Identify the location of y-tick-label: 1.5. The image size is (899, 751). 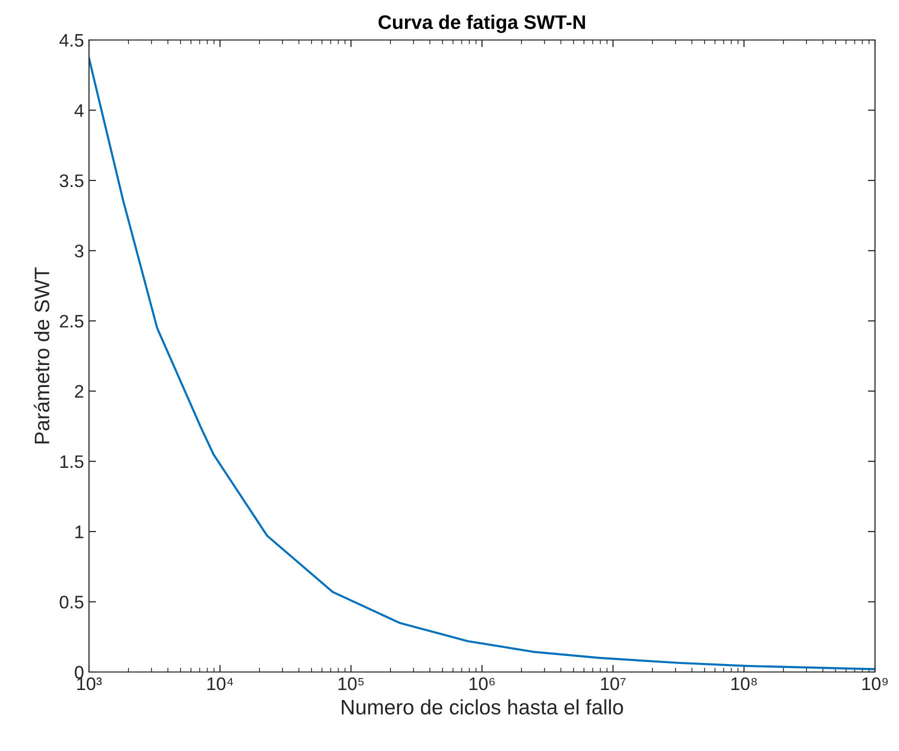
(72, 461).